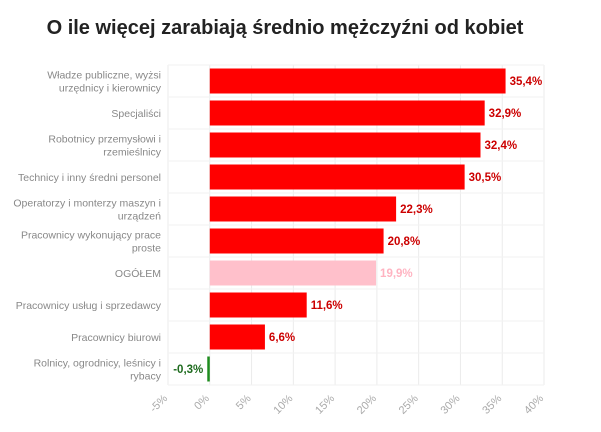 The image size is (601, 432). Describe the element at coordinates (146, 377) in the screenshot. I see `category-label: rybacy` at that location.